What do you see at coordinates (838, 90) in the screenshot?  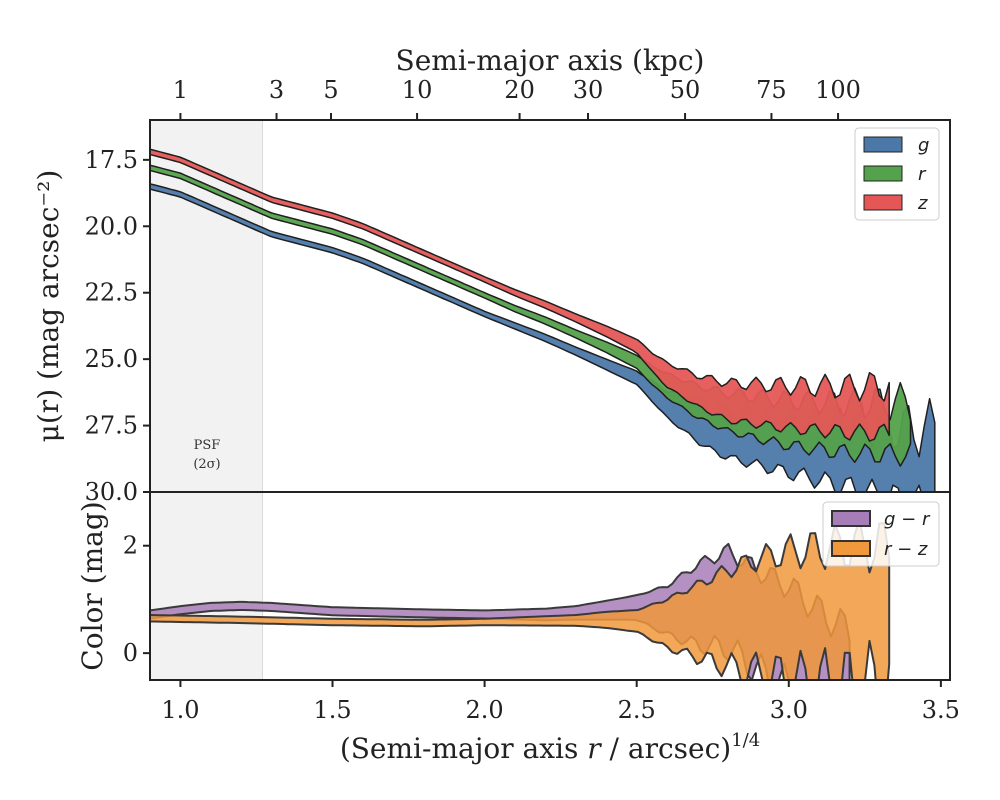 I see `top-kpc-tick-label: 100` at bounding box center [838, 90].